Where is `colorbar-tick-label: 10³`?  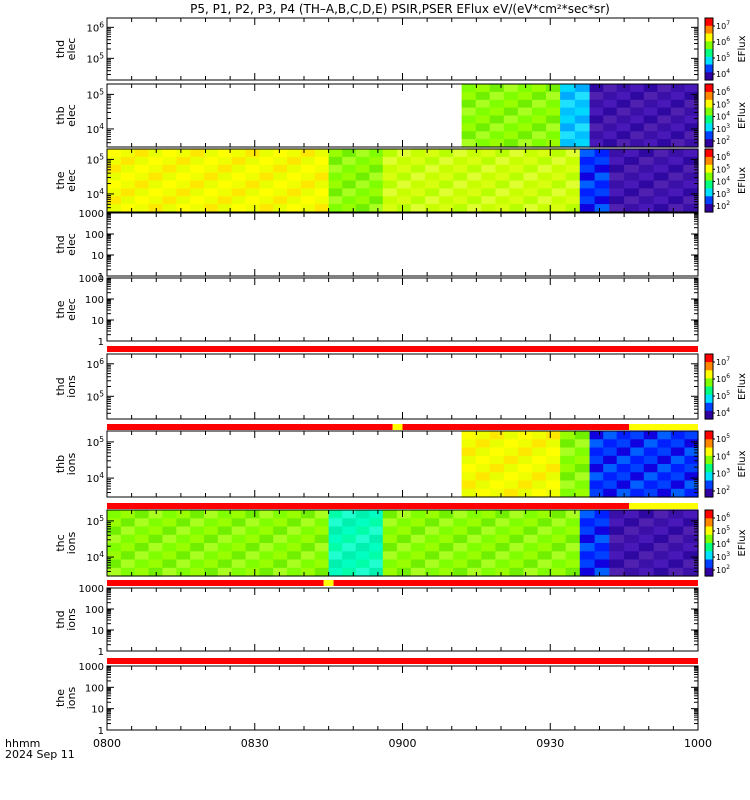
colorbar-tick-label: 10³ is located at coordinates (723, 128).